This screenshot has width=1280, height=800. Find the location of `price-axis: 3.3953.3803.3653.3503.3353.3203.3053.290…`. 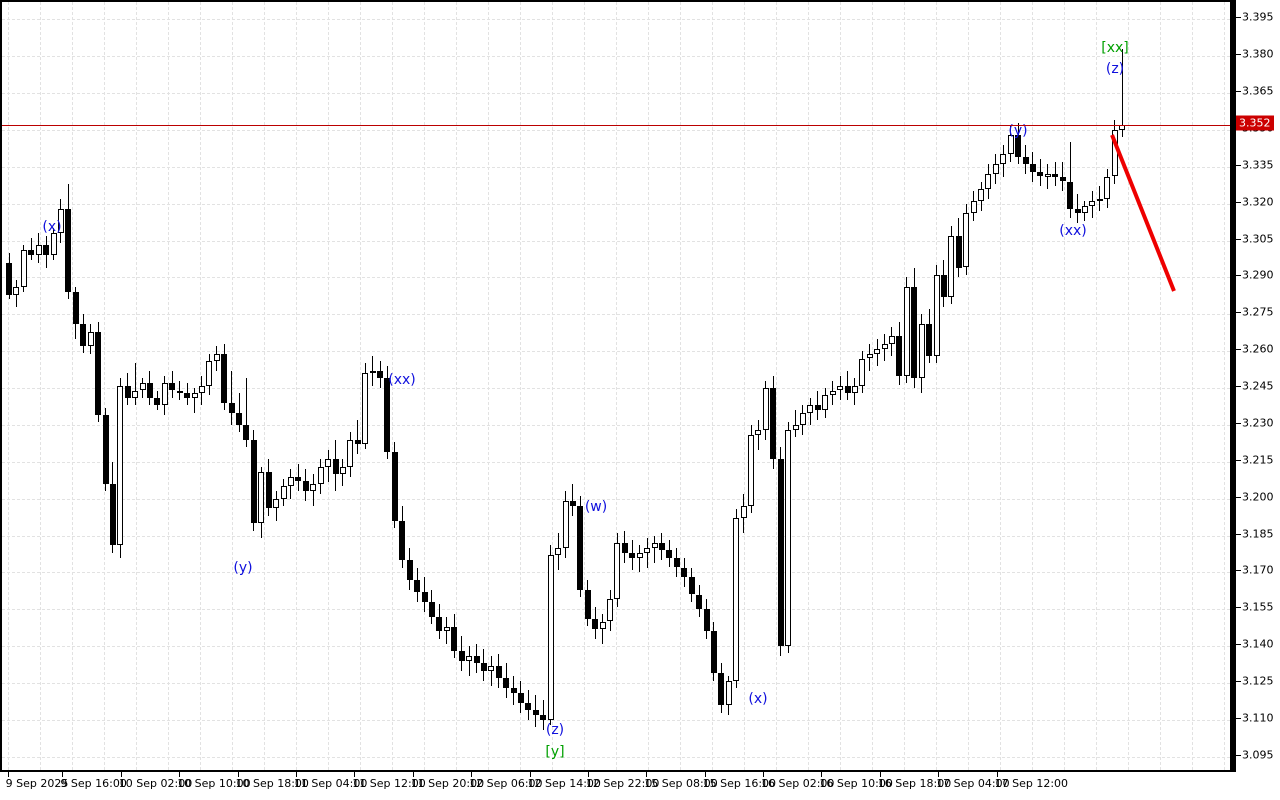

price-axis: 3.3953.3803.3653.3503.3353.3203.3053.290… is located at coordinates (1256, 386).